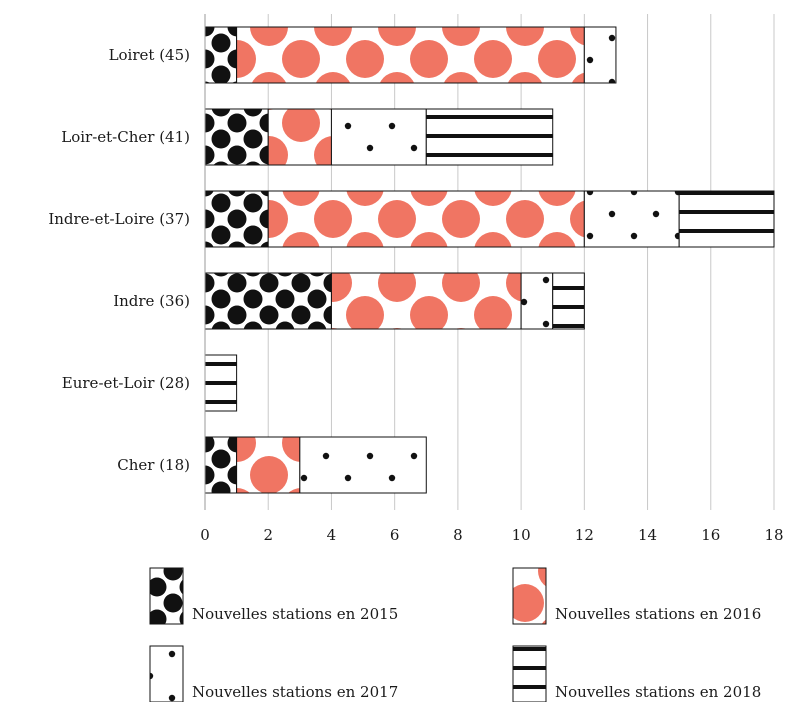 This screenshot has width=789, height=702. Describe the element at coordinates (658, 692) in the screenshot. I see `legend-label: Nouvelles stations en 2018` at that location.